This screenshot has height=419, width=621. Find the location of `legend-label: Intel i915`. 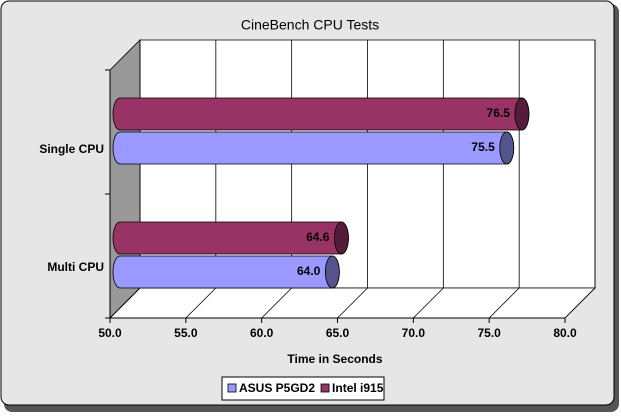

legend-label: Intel i915 is located at coordinates (358, 388).